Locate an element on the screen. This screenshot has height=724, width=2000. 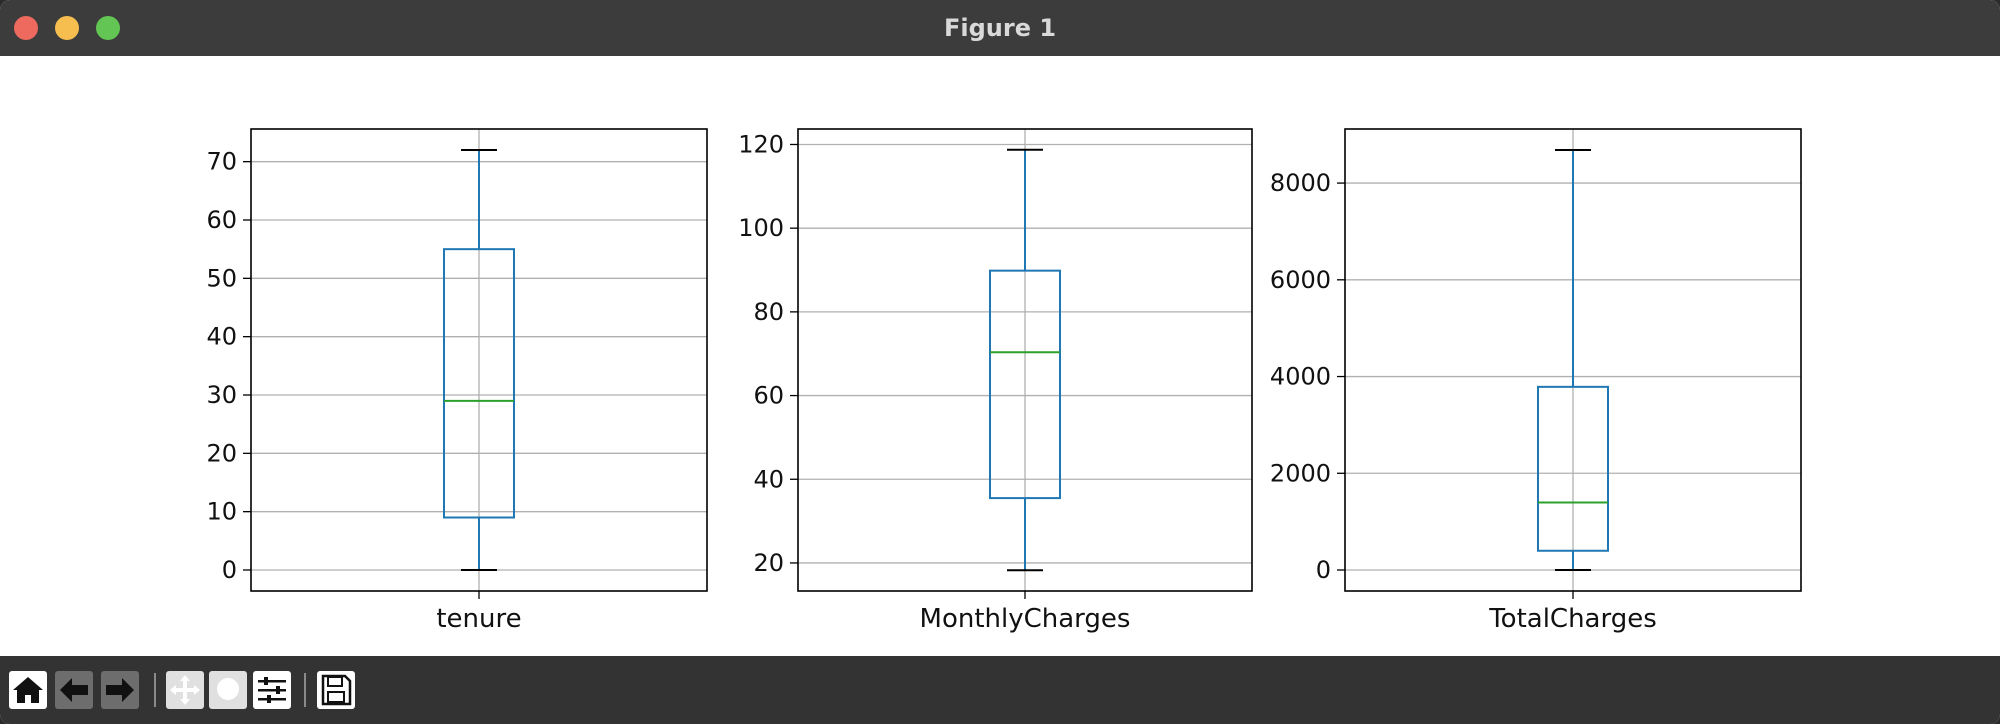
save-button is located at coordinates (336, 690).